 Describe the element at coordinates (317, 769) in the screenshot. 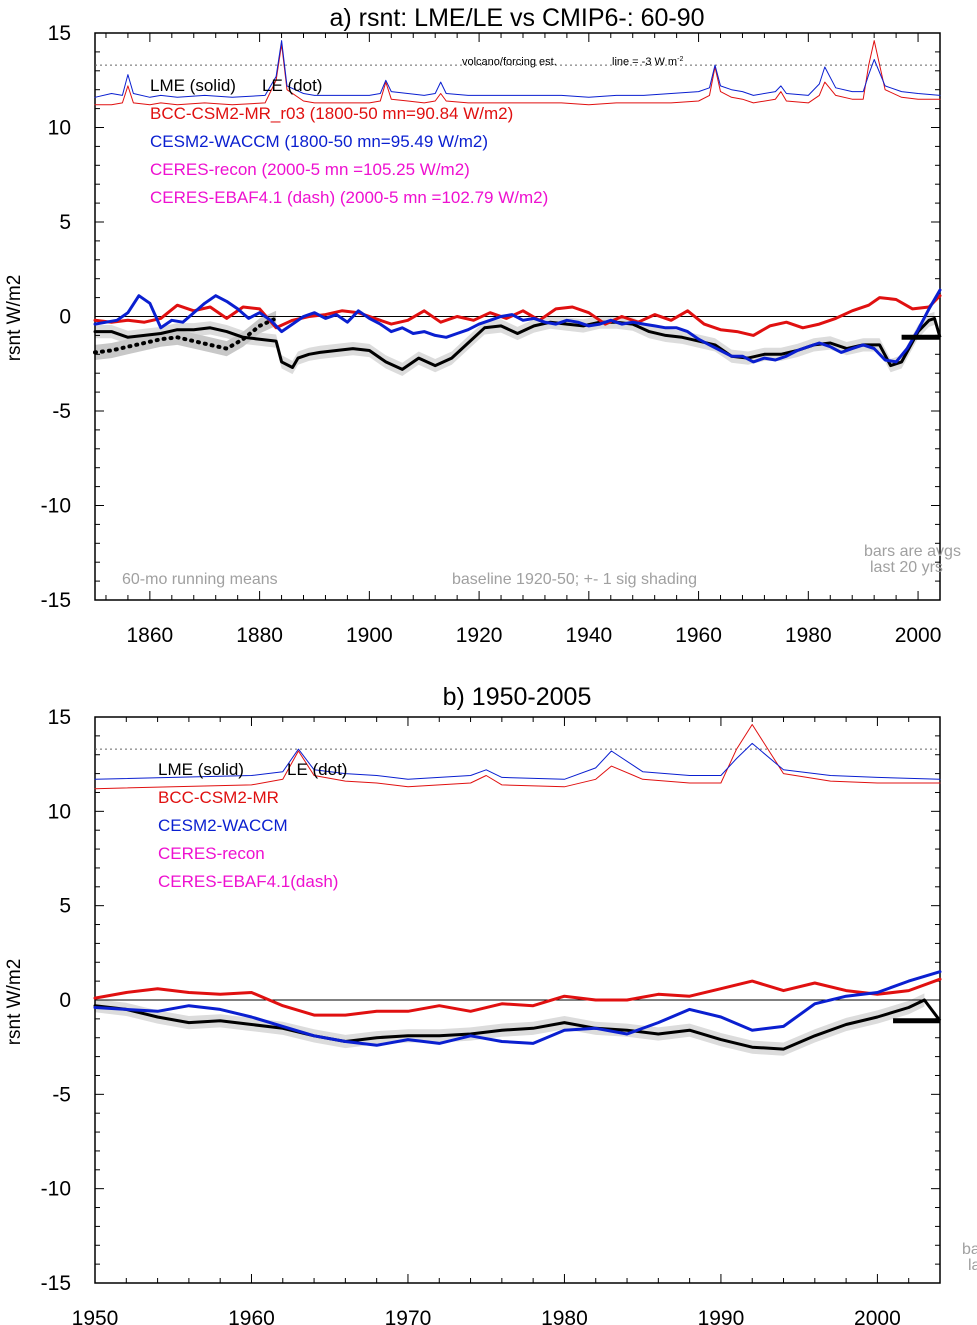

I see `legend-b-le: LE (dot)` at that location.